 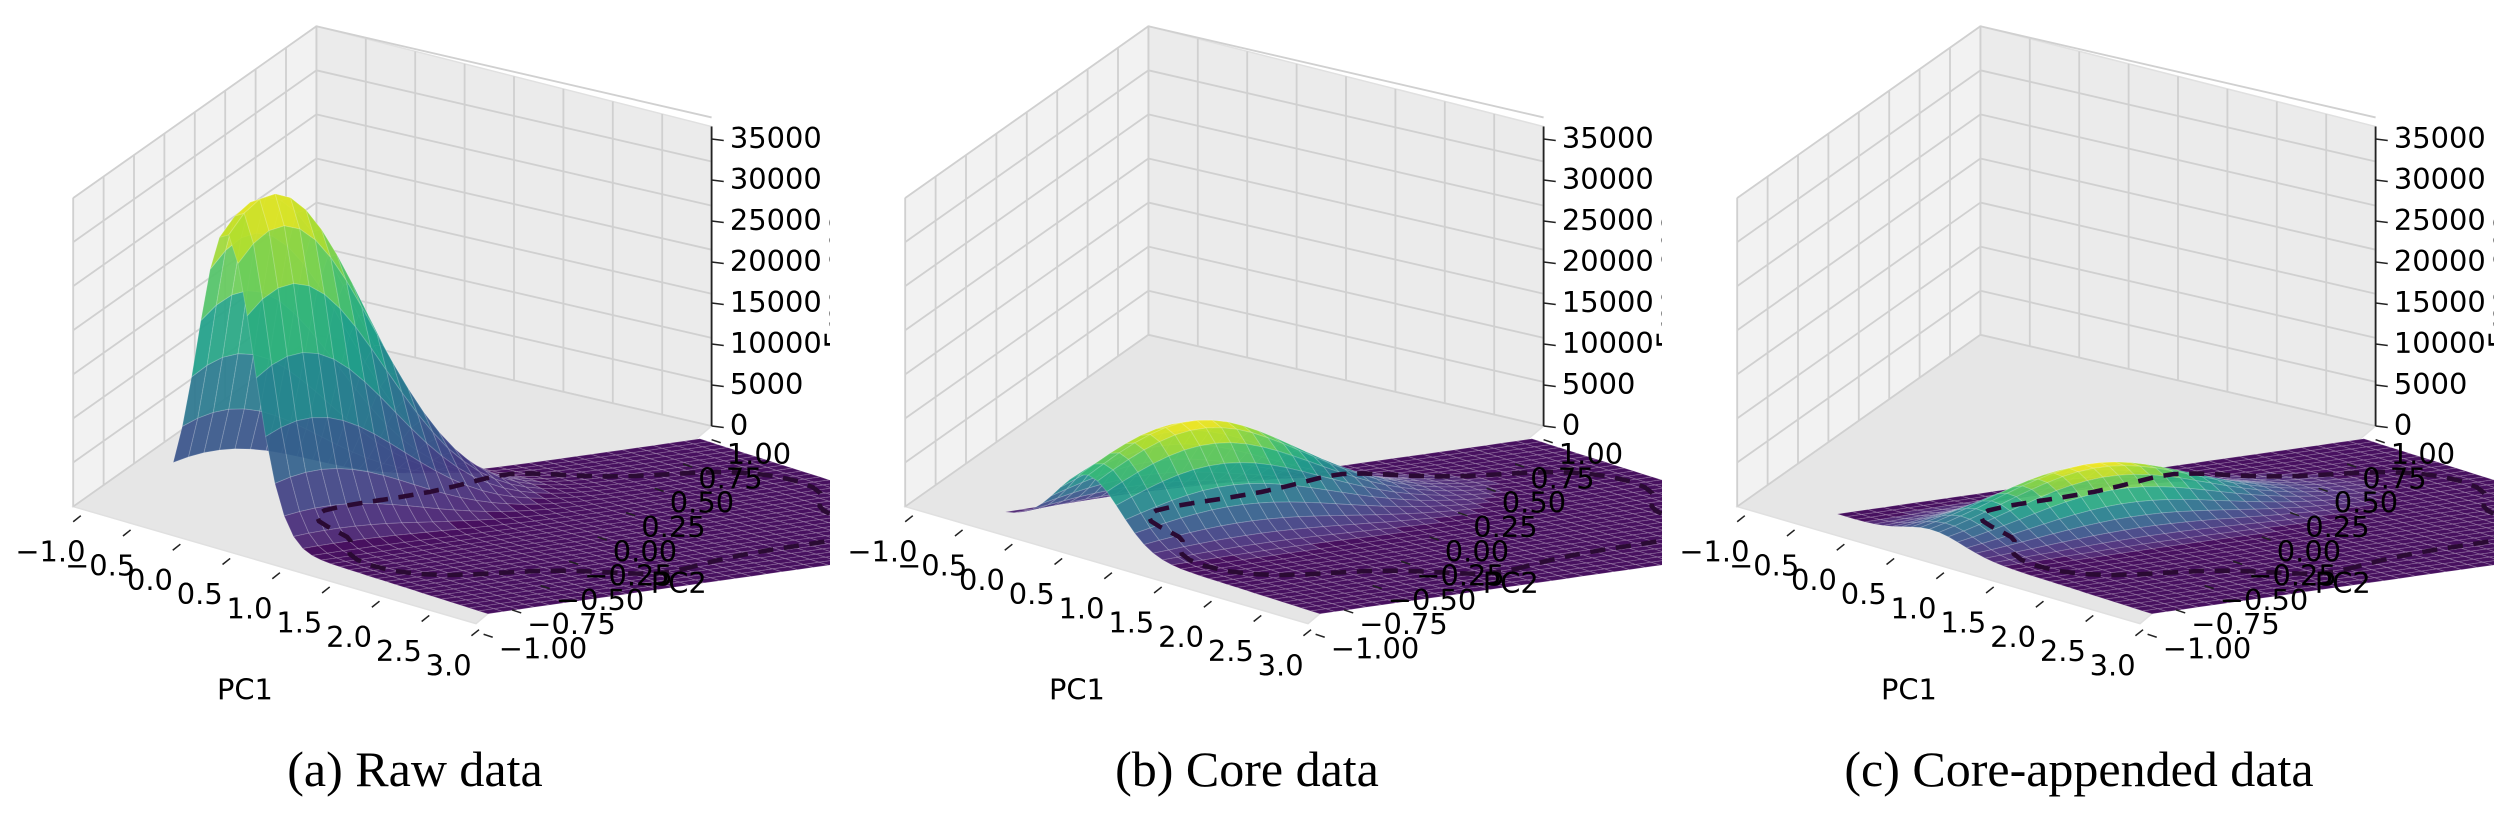 What do you see at coordinates (766, 384) in the screenshot?
I see `z-tick-label: 5000` at bounding box center [766, 384].